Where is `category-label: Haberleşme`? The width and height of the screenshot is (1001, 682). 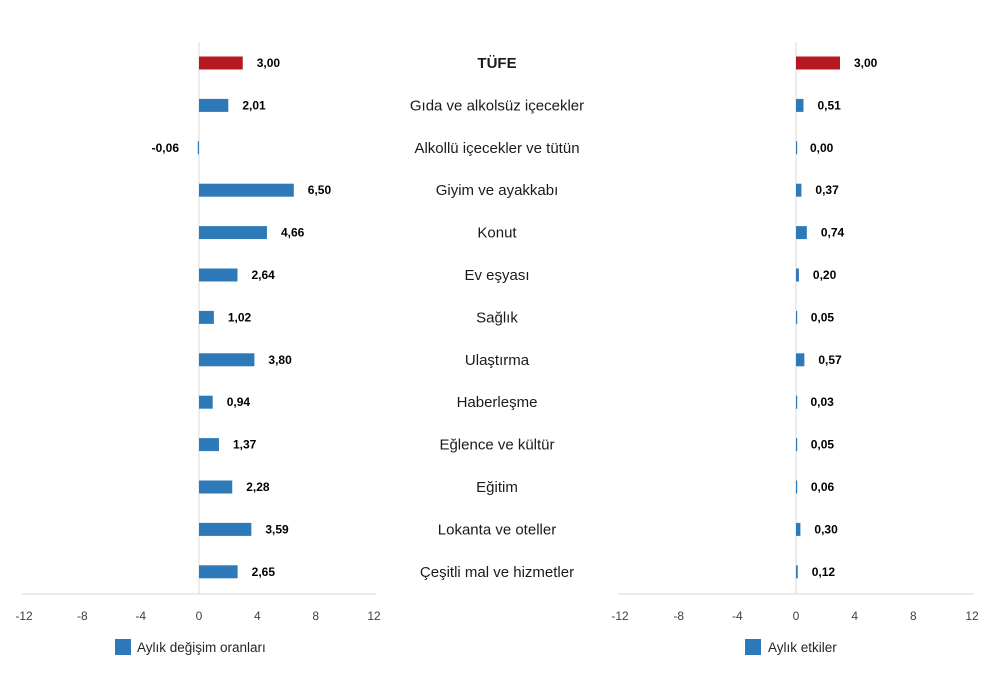 category-label: Haberleşme is located at coordinates (497, 402).